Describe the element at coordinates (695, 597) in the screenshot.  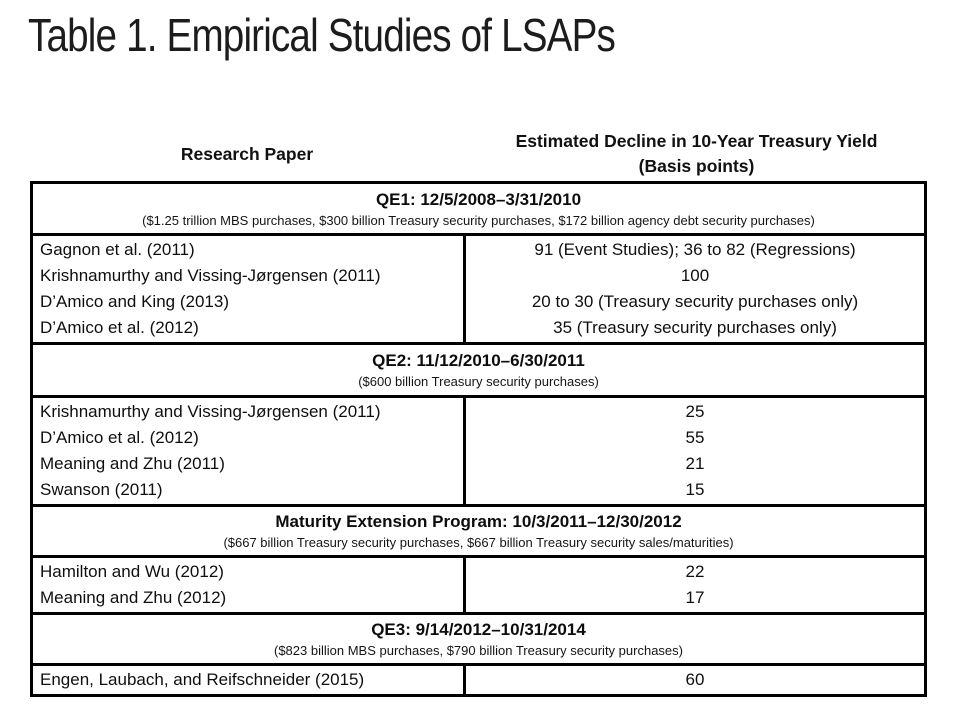
I see `estimate-value: 17` at that location.